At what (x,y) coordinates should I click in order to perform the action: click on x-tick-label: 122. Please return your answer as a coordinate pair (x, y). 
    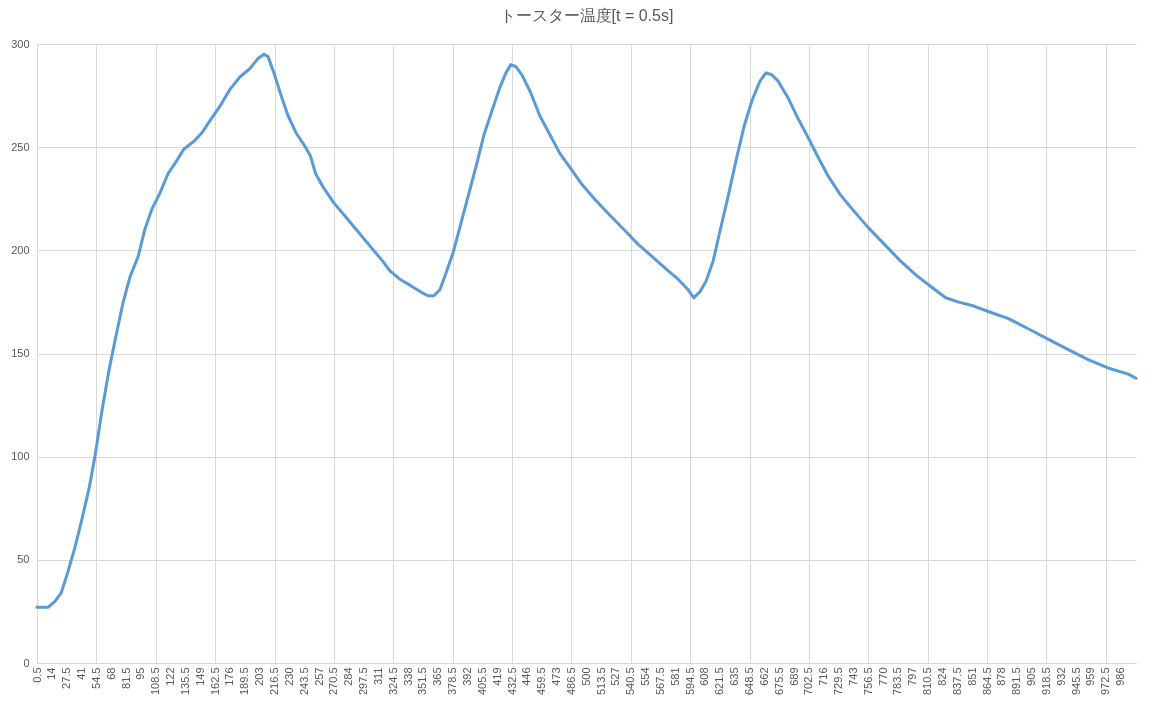
    Looking at the image, I should click on (170, 676).